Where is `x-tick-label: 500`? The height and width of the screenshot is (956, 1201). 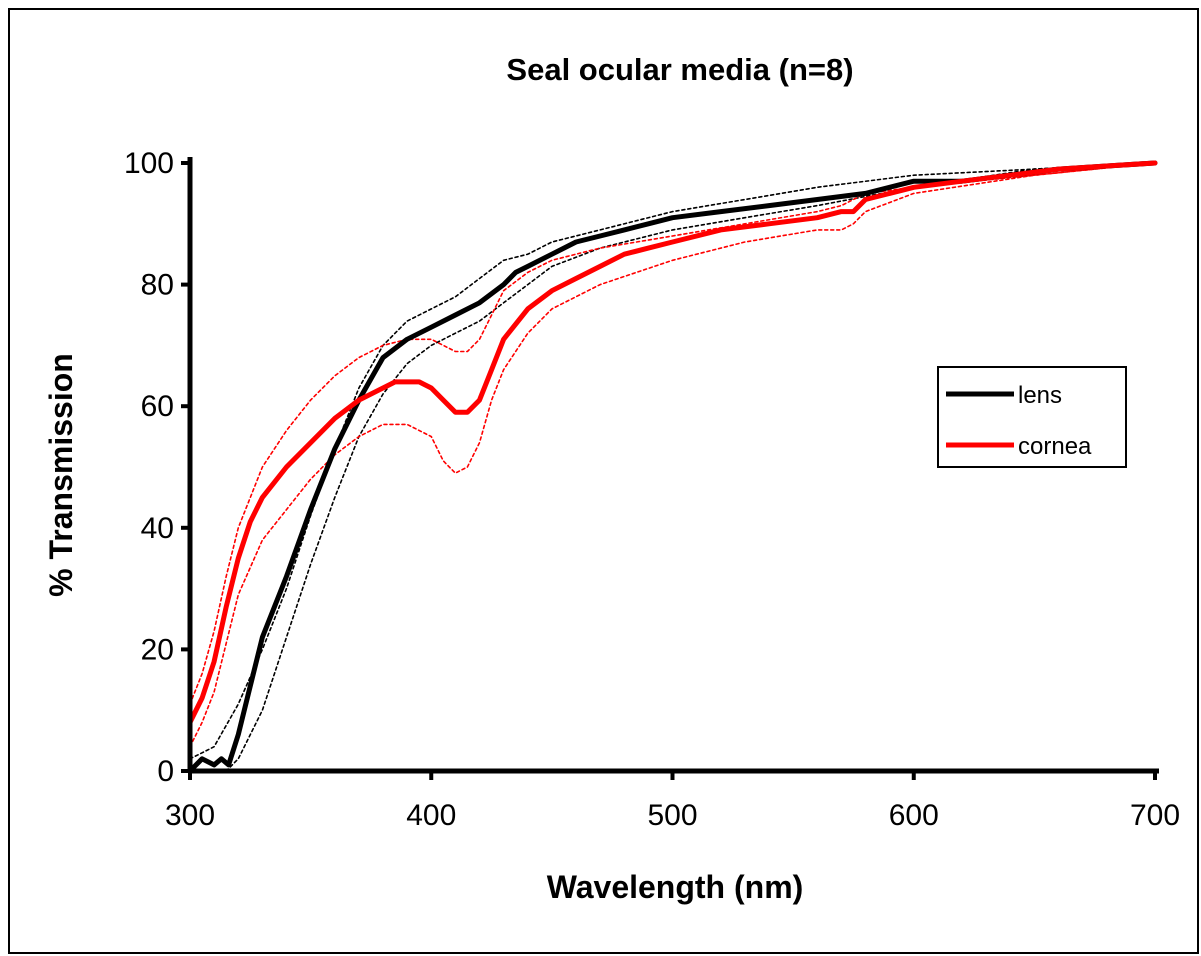 x-tick-label: 500 is located at coordinates (672, 815).